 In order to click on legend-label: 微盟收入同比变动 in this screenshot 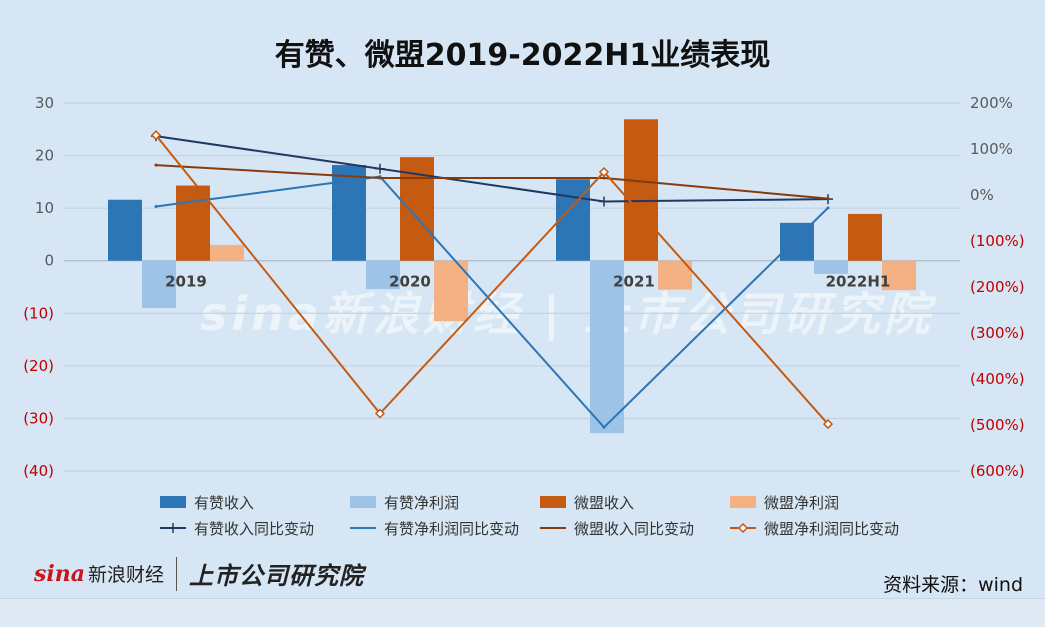, I will do `click(634, 528)`.